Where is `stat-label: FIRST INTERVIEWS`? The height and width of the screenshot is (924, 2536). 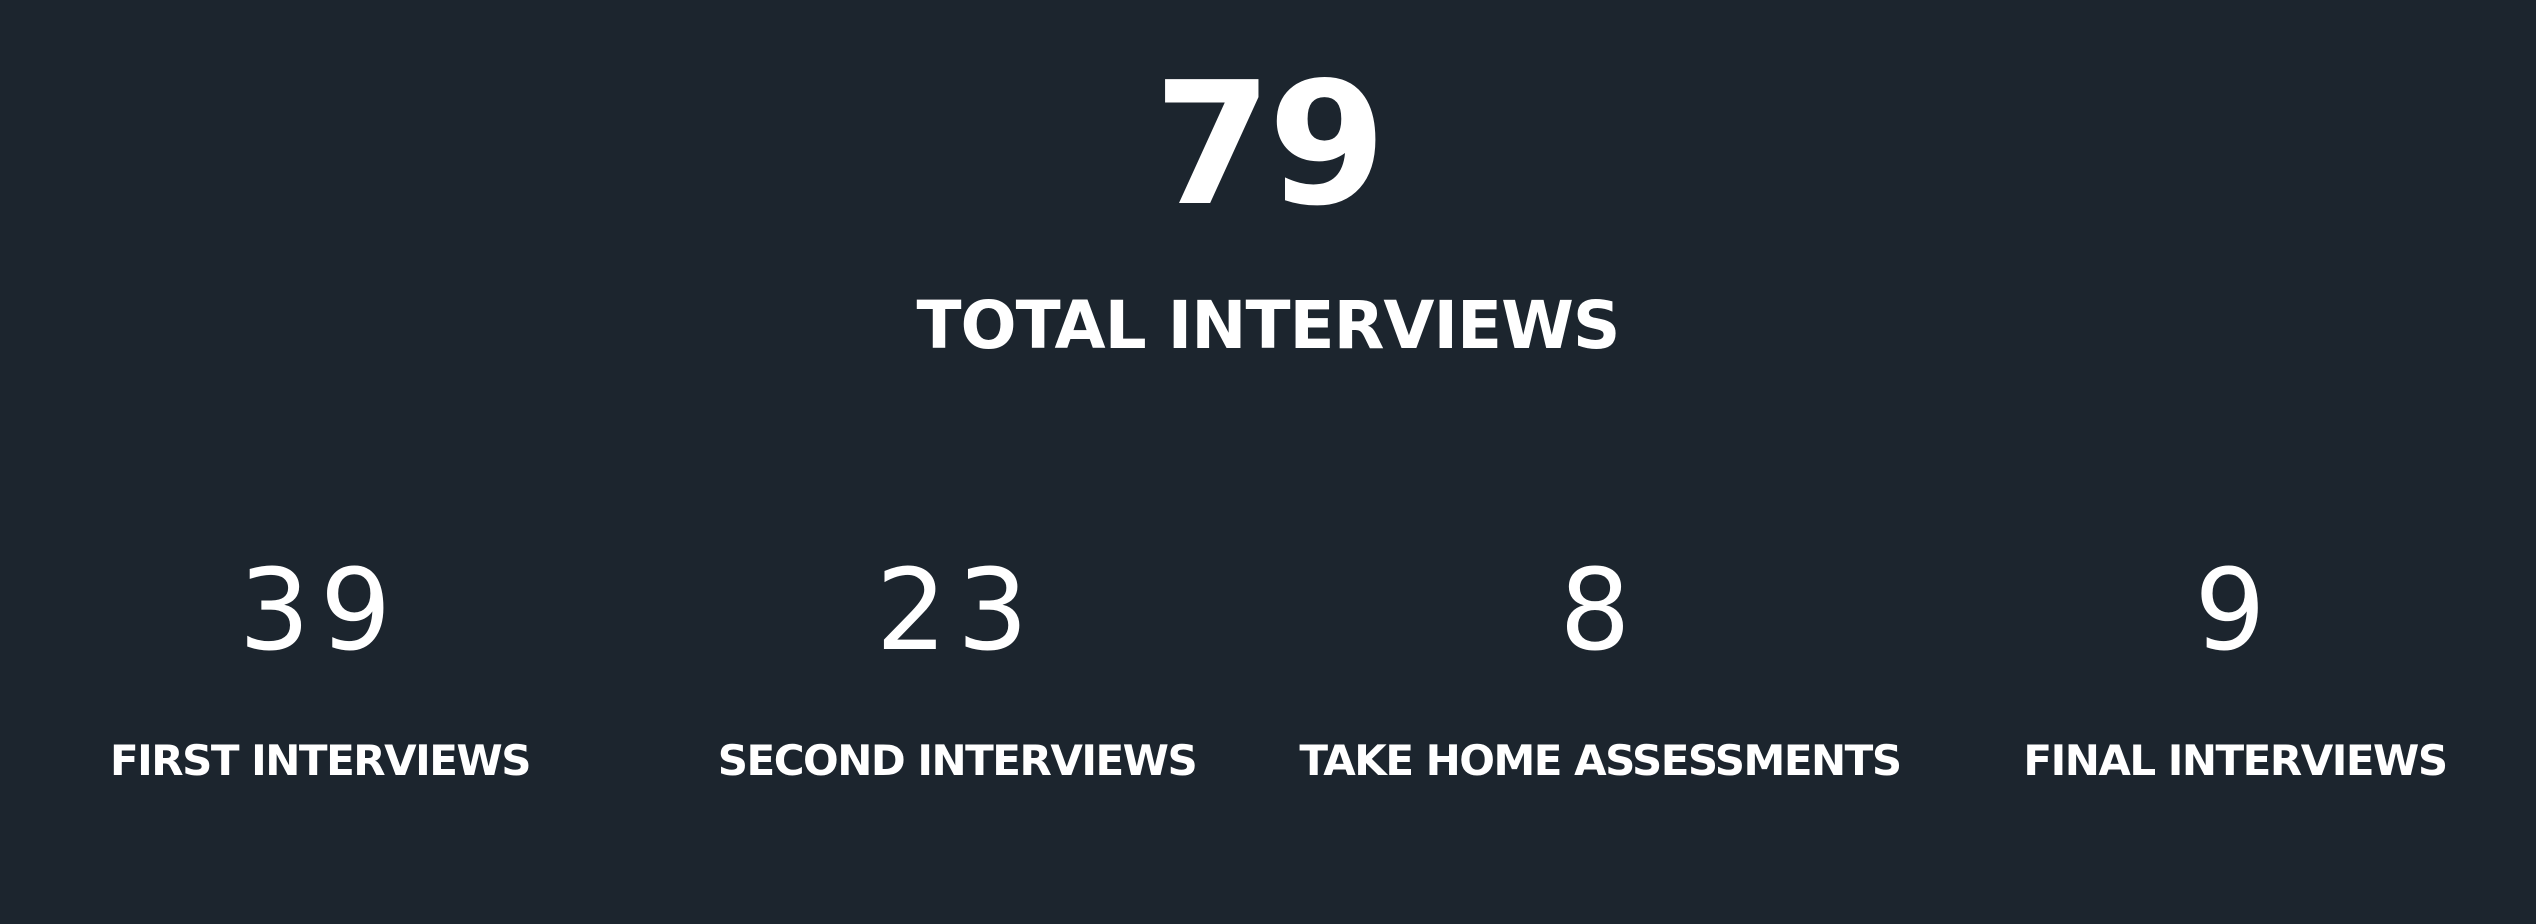
stat-label: FIRST INTERVIEWS is located at coordinates (320, 760).